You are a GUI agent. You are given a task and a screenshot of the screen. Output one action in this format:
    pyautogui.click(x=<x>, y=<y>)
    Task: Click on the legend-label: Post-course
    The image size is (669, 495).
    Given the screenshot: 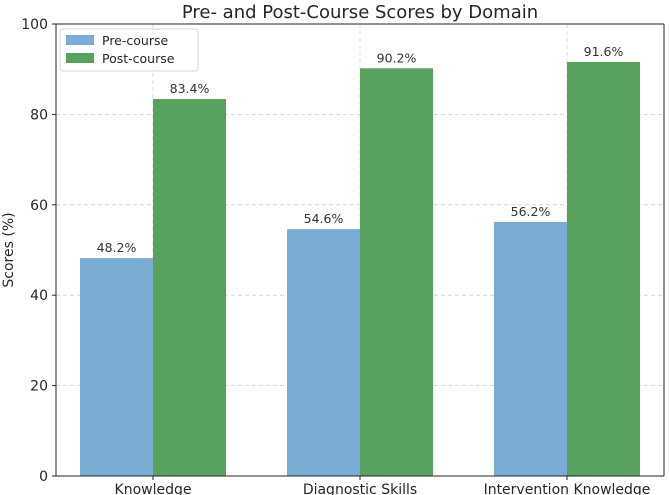 What is the action you would take?
    pyautogui.click(x=138, y=58)
    